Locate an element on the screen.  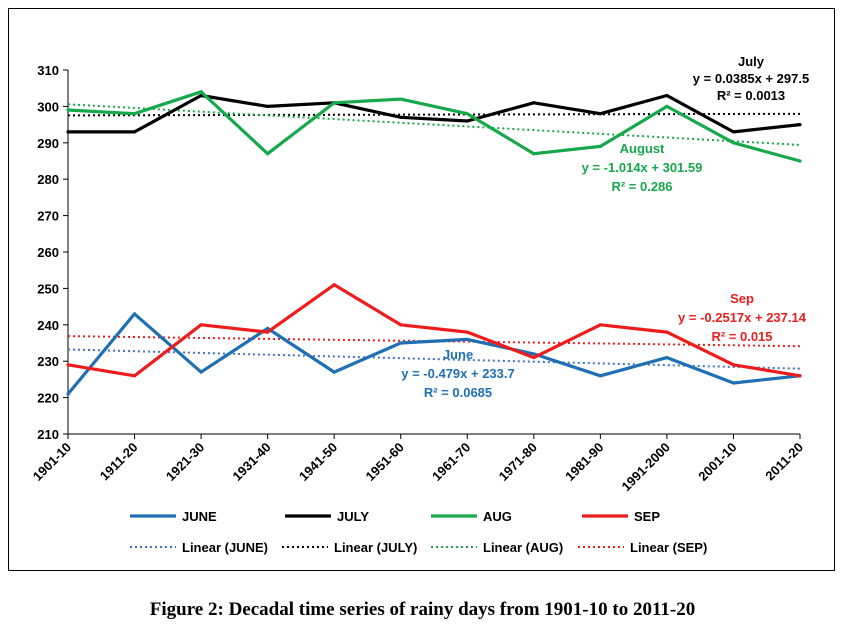
legend-label-sep: SEP is located at coordinates (647, 516).